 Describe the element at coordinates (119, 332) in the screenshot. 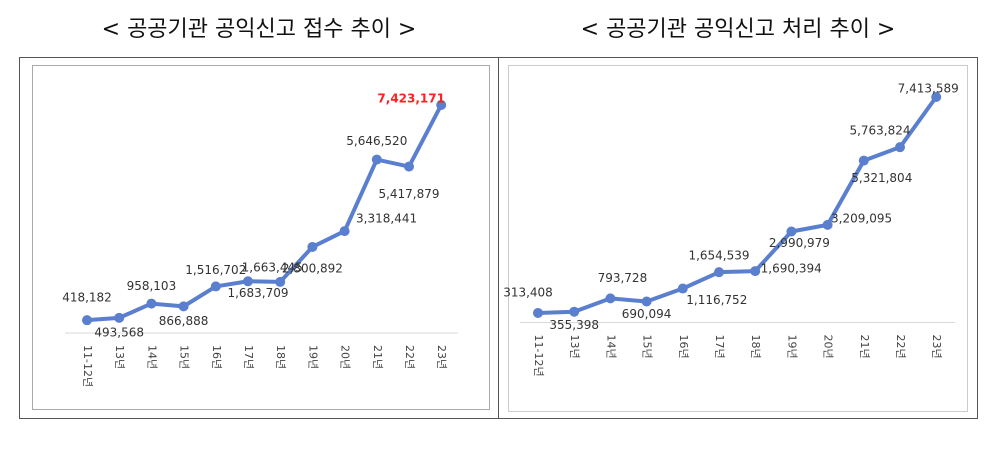

I see `value-label: 493,568` at that location.